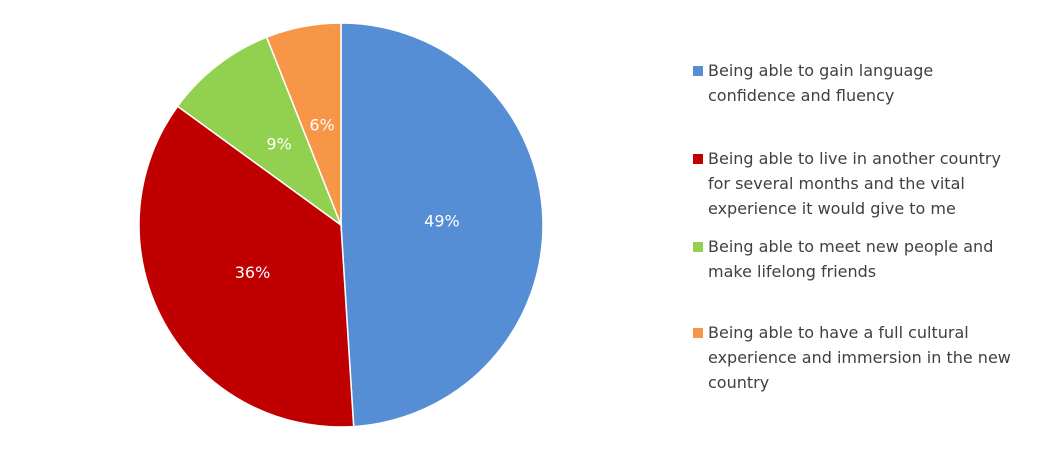  Describe the element at coordinates (321, 124) in the screenshot. I see `data-label: 6%` at that location.